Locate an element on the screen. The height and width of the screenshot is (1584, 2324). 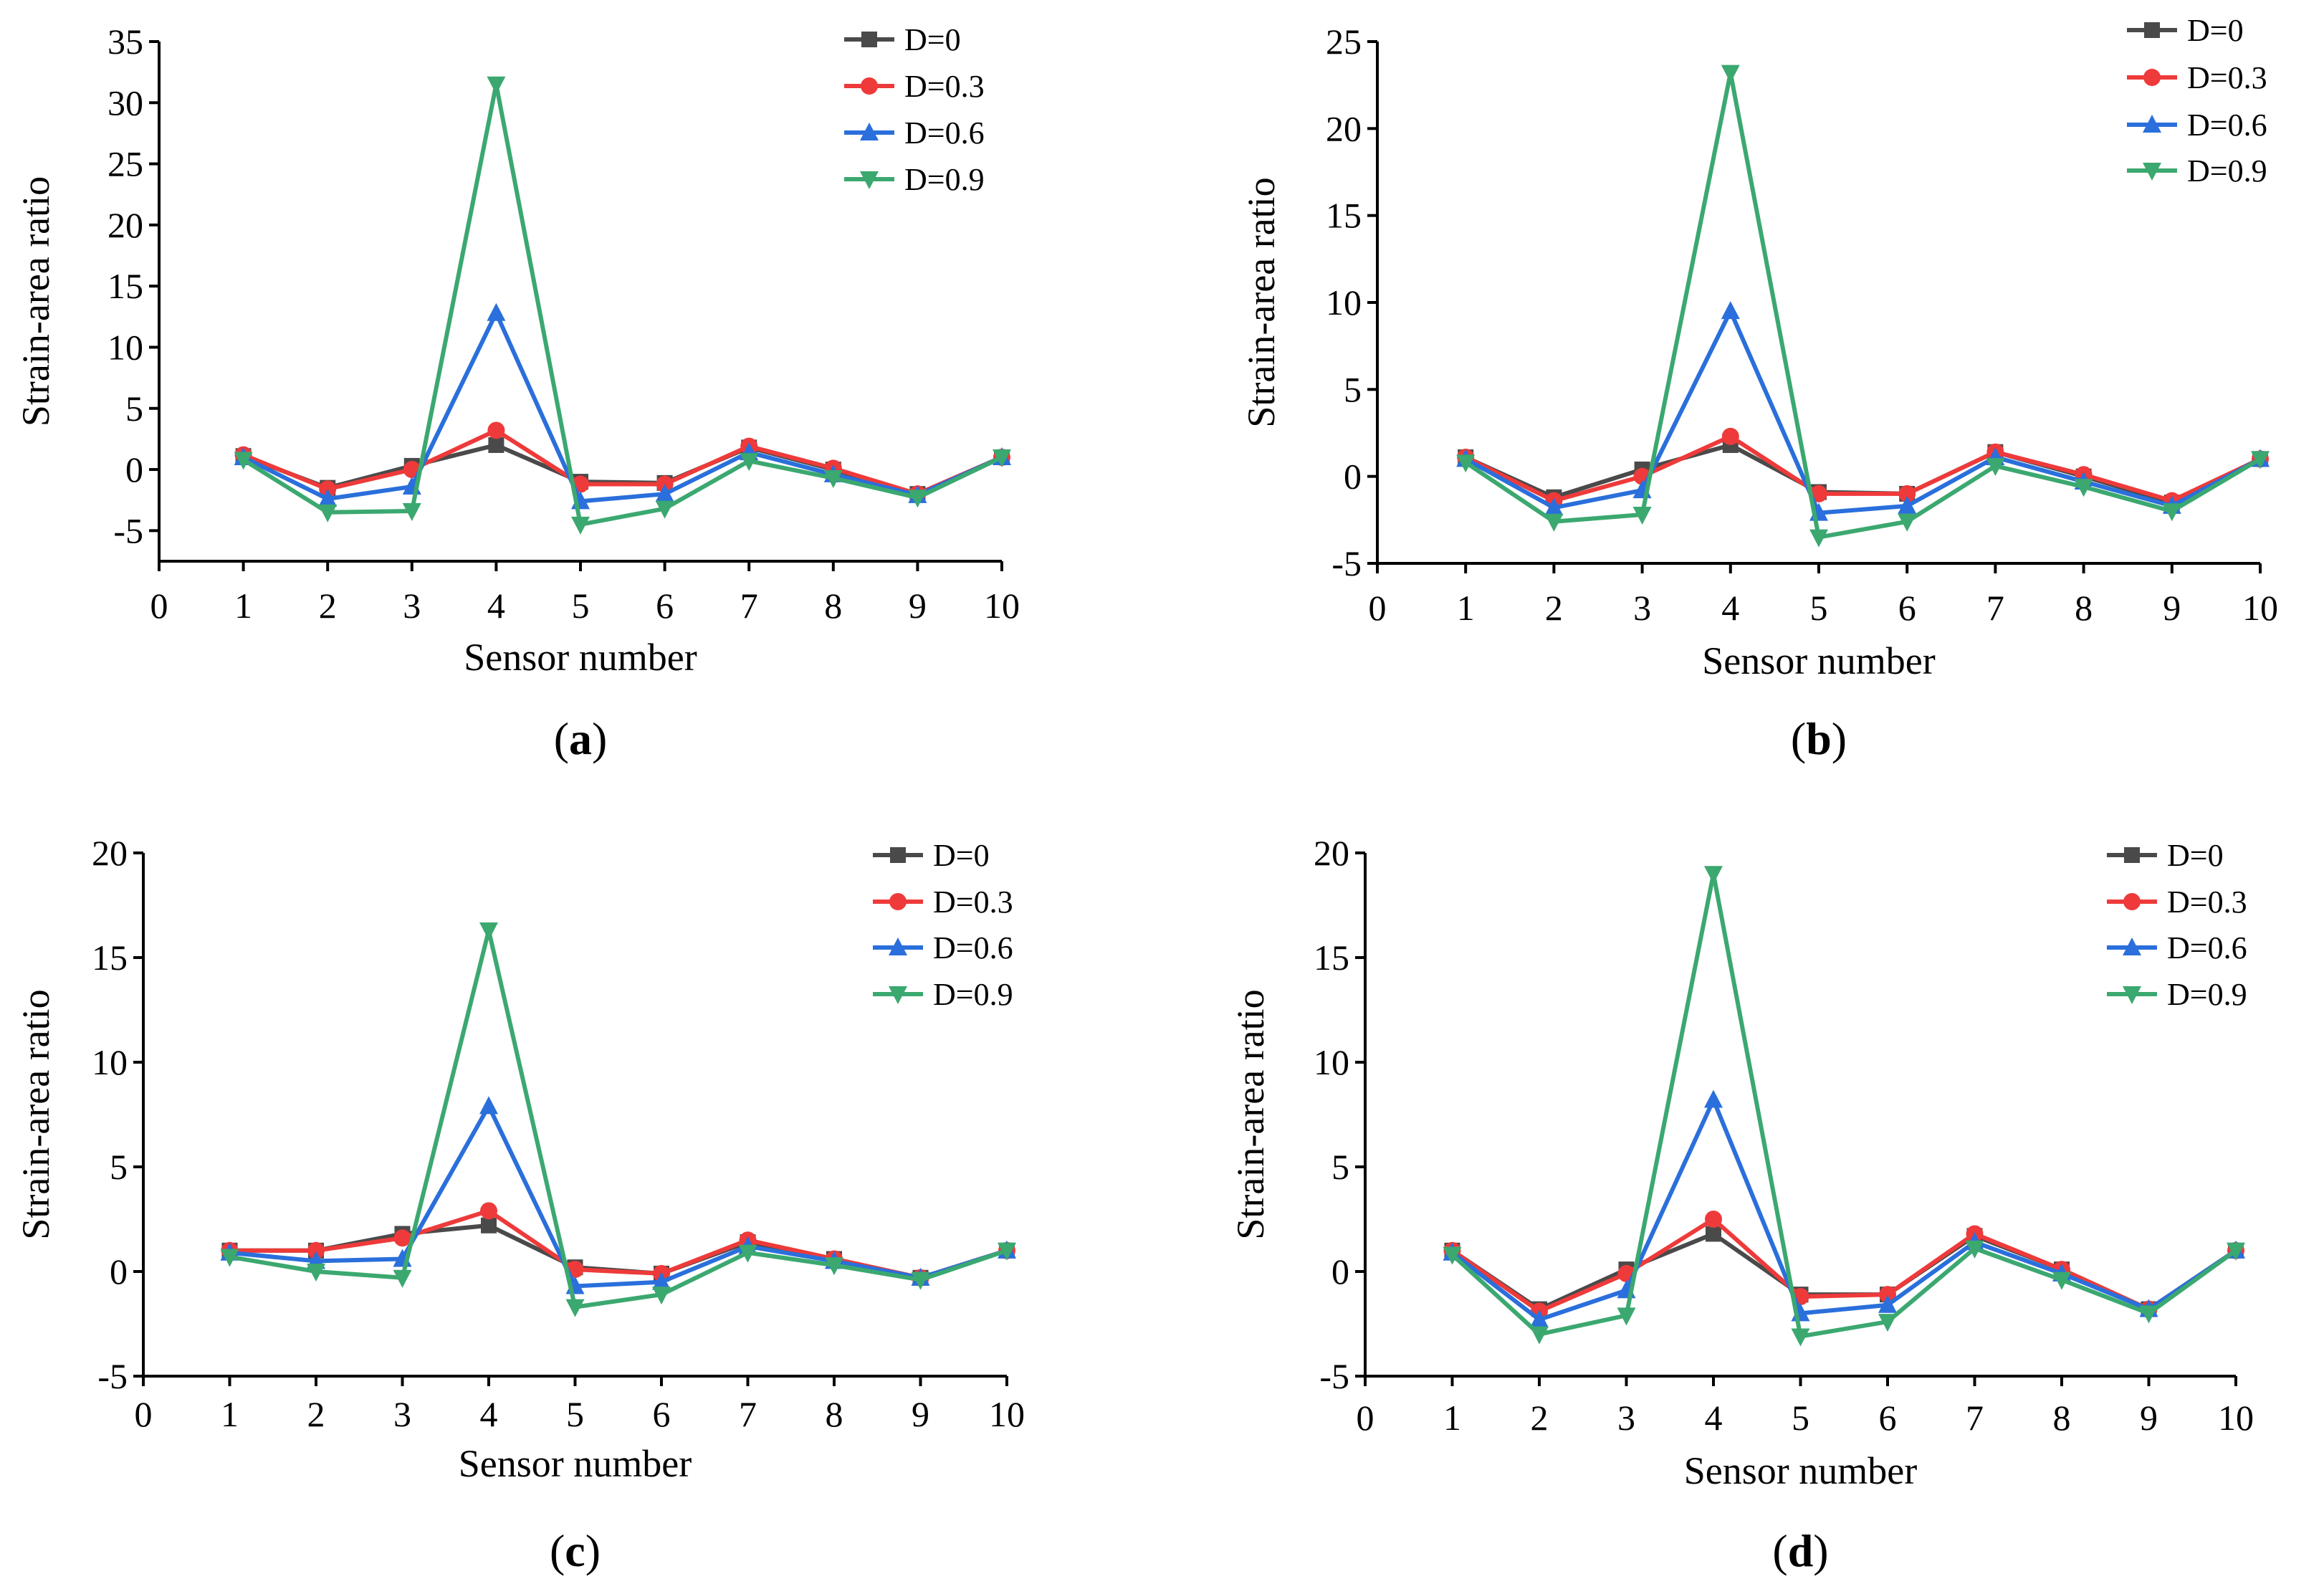
y-tick-label: 25 is located at coordinates (1344, 42).